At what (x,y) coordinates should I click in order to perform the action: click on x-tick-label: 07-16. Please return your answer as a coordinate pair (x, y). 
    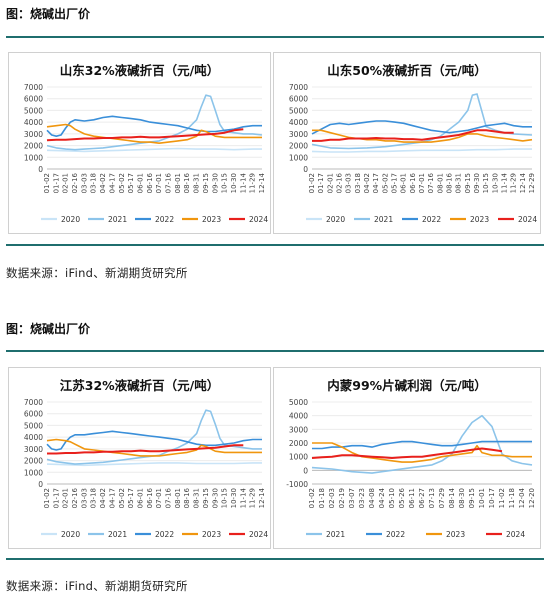
    Looking at the image, I should click on (169, 497).